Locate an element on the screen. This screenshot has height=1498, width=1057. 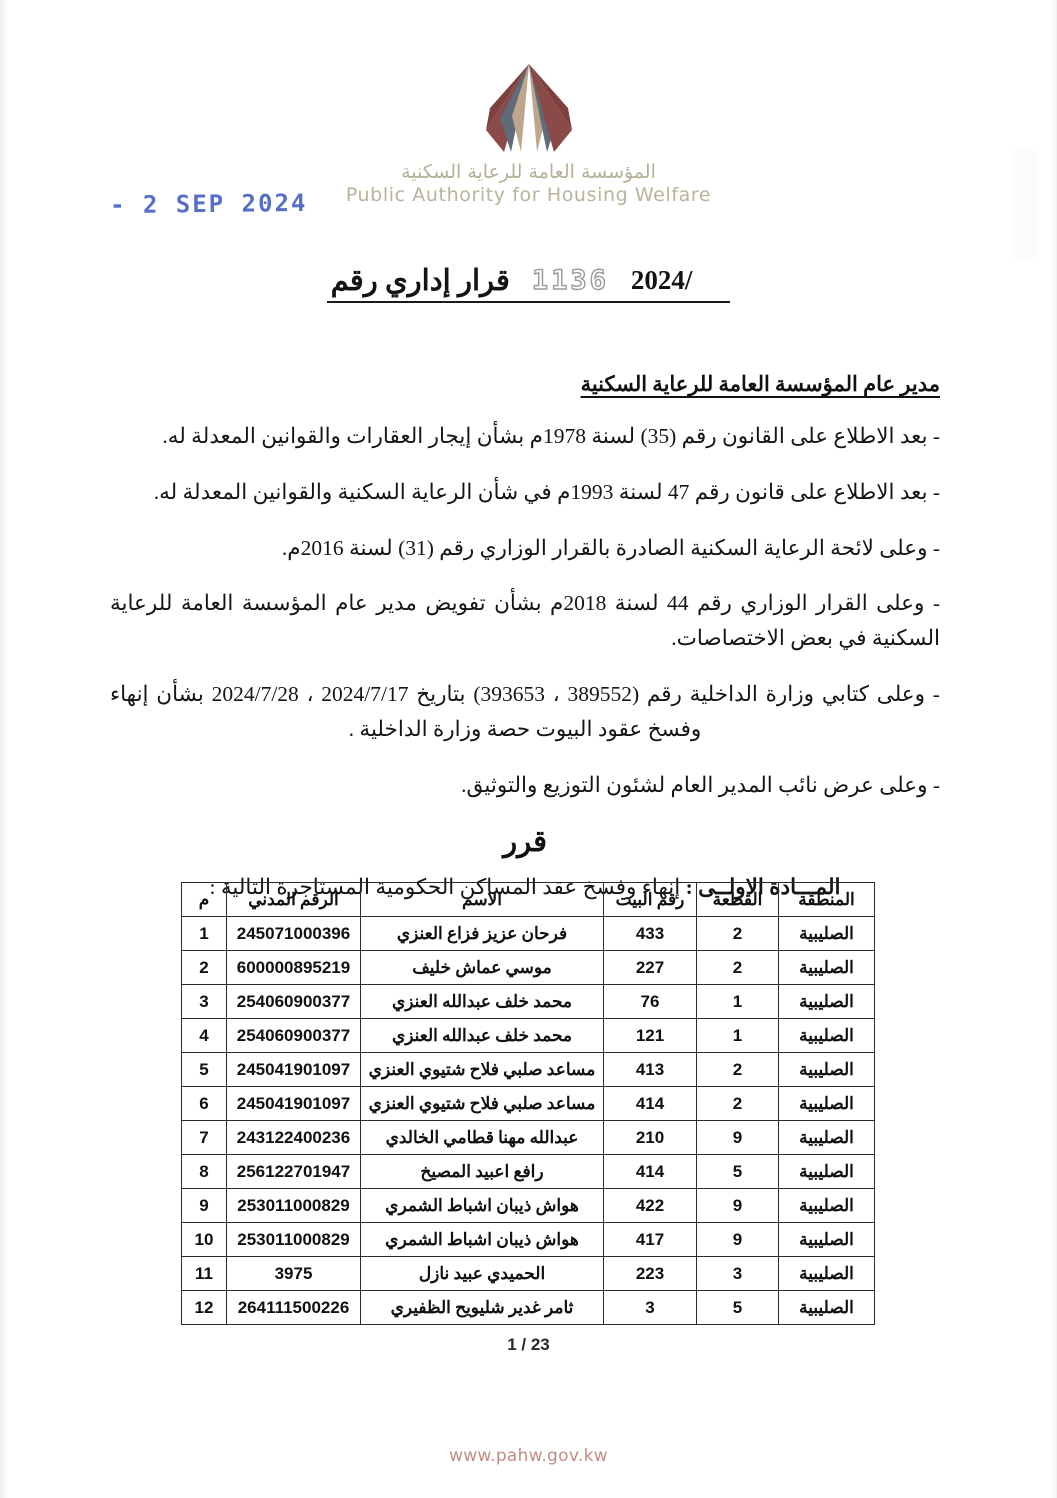
cell-civil-id: 600000895219 is located at coordinates (293, 967).